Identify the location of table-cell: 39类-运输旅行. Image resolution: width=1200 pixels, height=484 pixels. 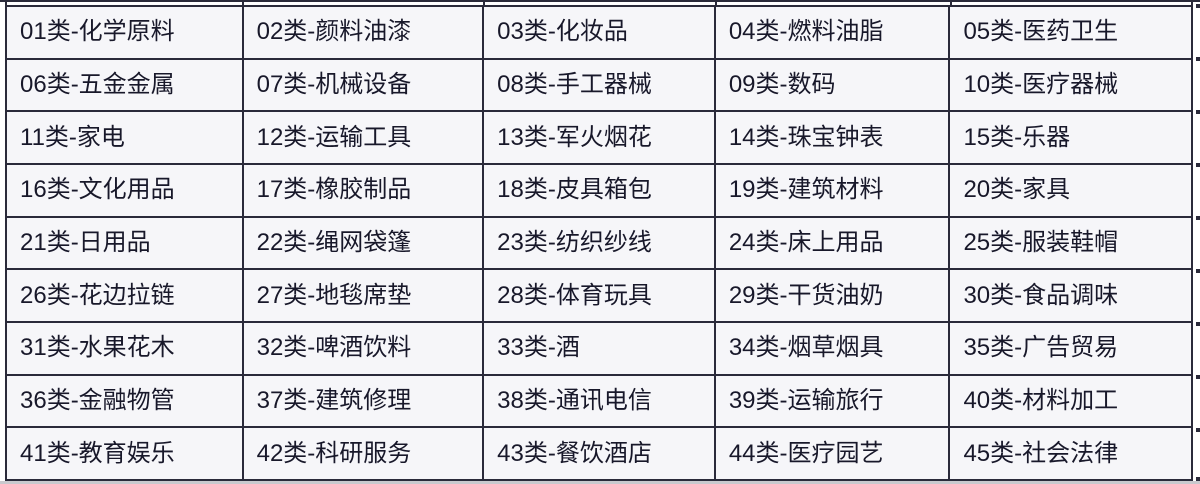
(832, 401).